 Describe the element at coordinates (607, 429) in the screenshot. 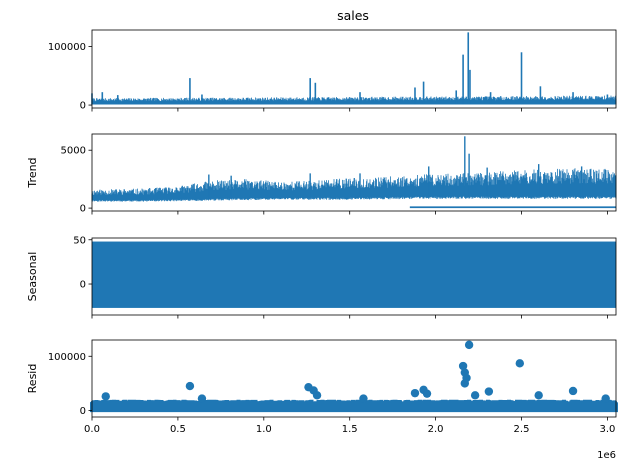

I see `x-tick-label: 3.0` at that location.